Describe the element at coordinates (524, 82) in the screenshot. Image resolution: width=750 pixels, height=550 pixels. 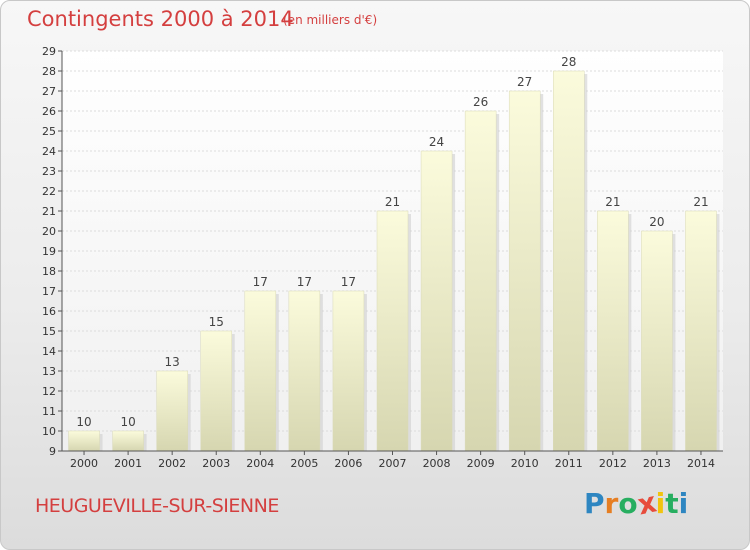
I see `data-label: 27` at that location.